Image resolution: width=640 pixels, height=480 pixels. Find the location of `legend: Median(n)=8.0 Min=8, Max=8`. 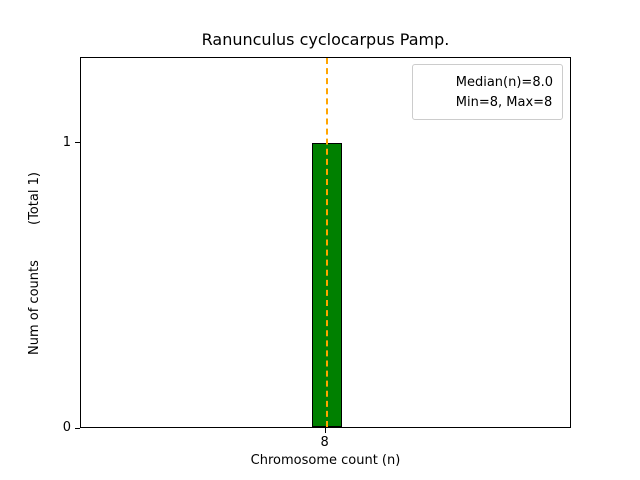

legend: Median(n)=8.0 Min=8, Max=8 is located at coordinates (487, 92).